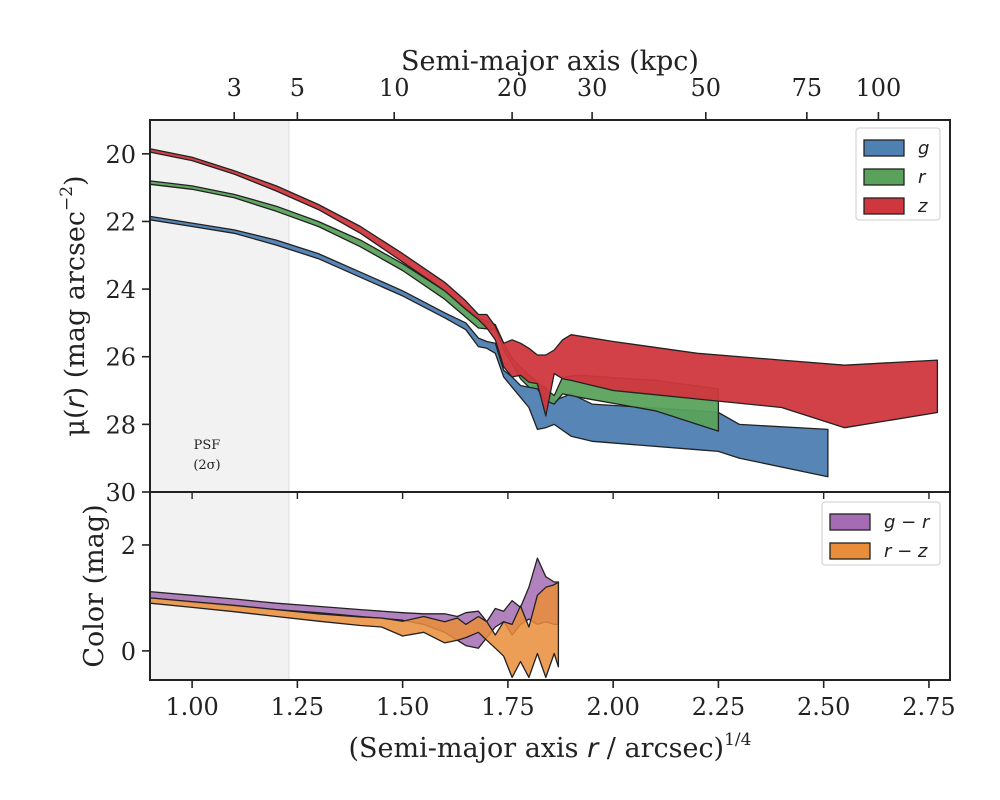  I want to click on x-axis-label-prefix: (Semi-major axis, so click(468, 748).